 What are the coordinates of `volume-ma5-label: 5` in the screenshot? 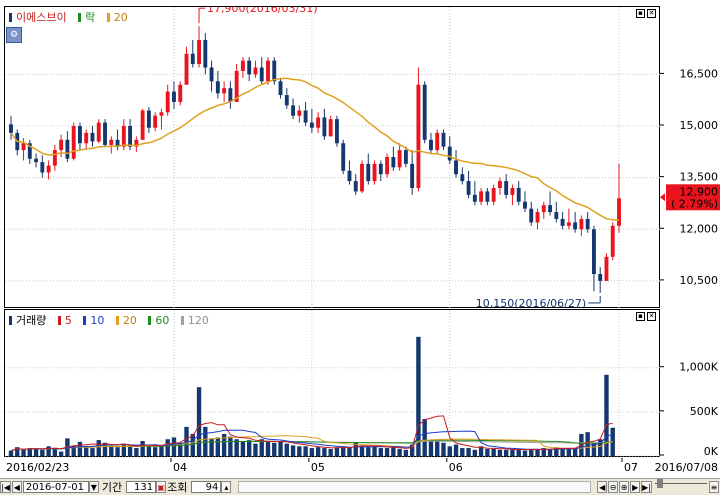 It's located at (68, 320).